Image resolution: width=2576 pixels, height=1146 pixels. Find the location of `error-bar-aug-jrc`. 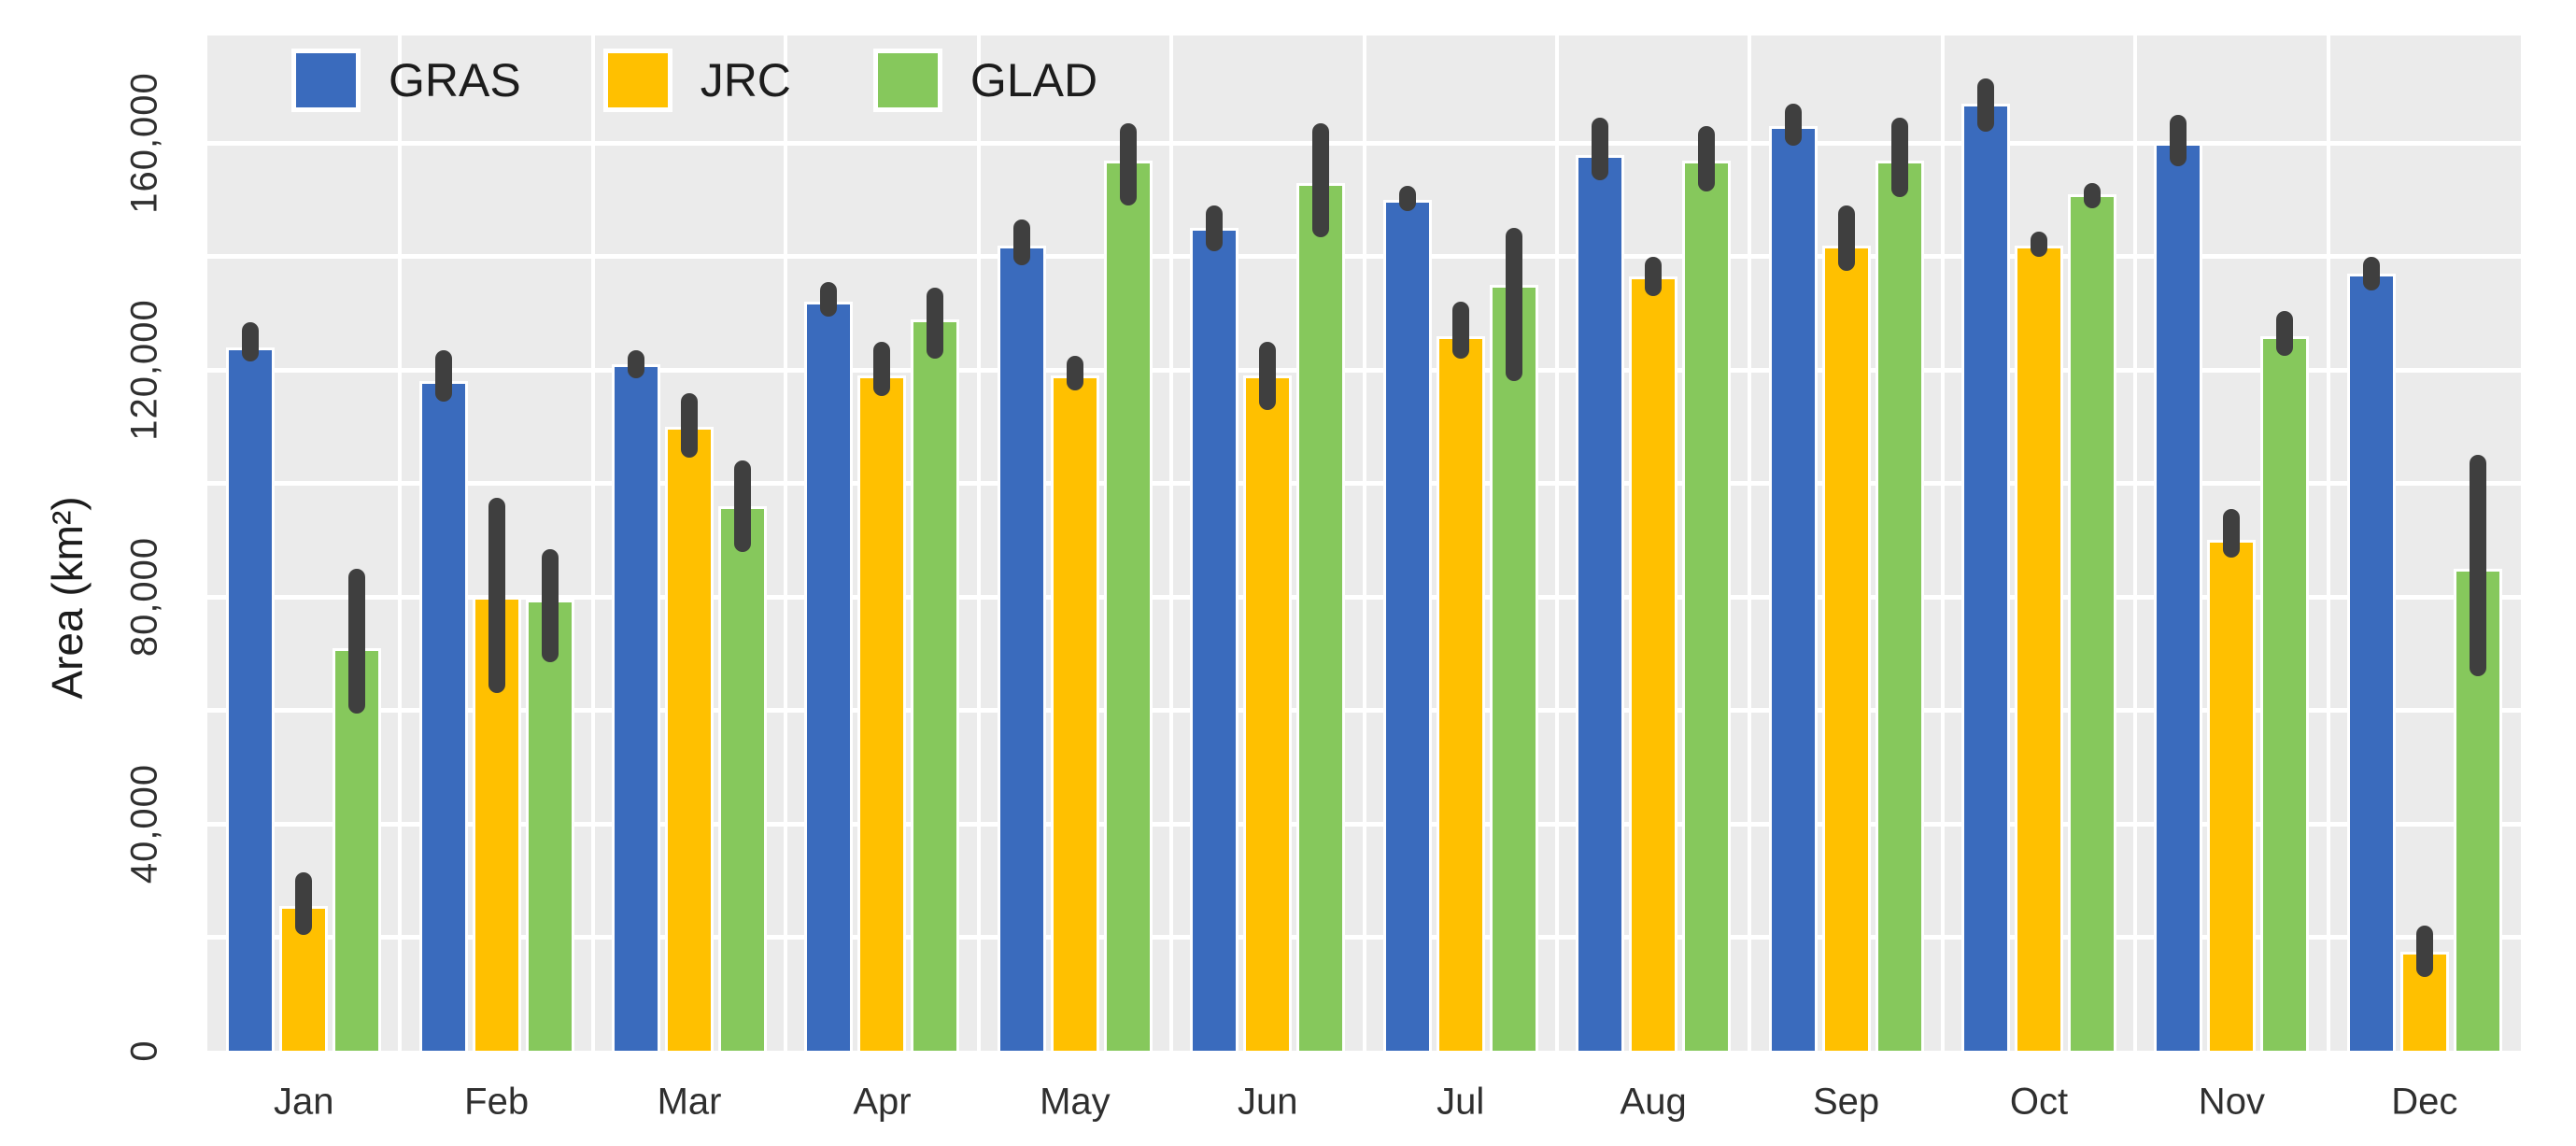

error-bar-aug-jrc is located at coordinates (1654, 276).